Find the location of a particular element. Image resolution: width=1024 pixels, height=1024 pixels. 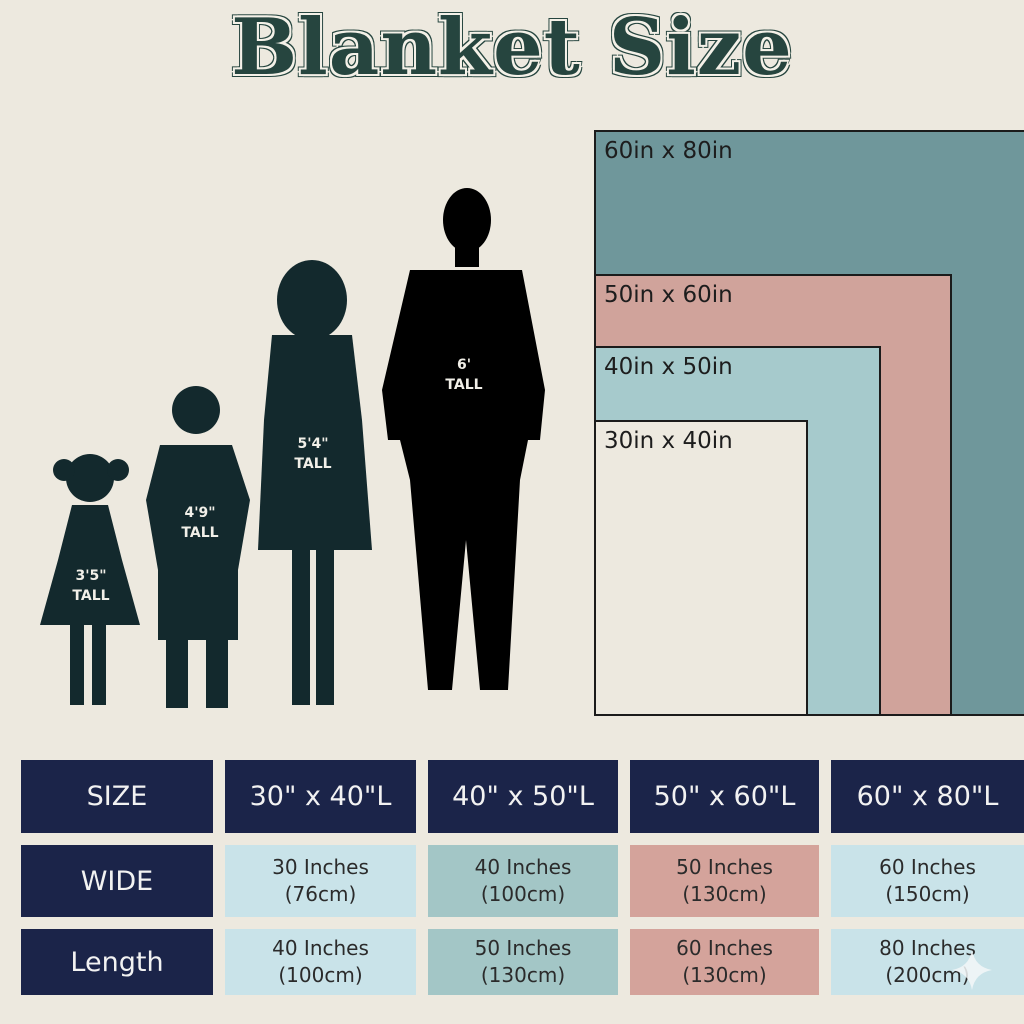

page-title: Blanket Size is located at coordinates (512, 47).